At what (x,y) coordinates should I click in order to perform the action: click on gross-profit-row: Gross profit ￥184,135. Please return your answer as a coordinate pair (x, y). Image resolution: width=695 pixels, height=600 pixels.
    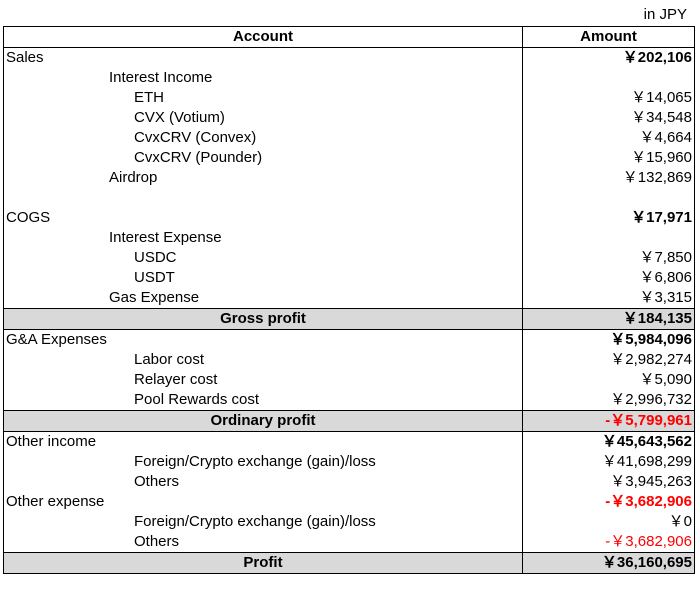
    Looking at the image, I should click on (349, 319).